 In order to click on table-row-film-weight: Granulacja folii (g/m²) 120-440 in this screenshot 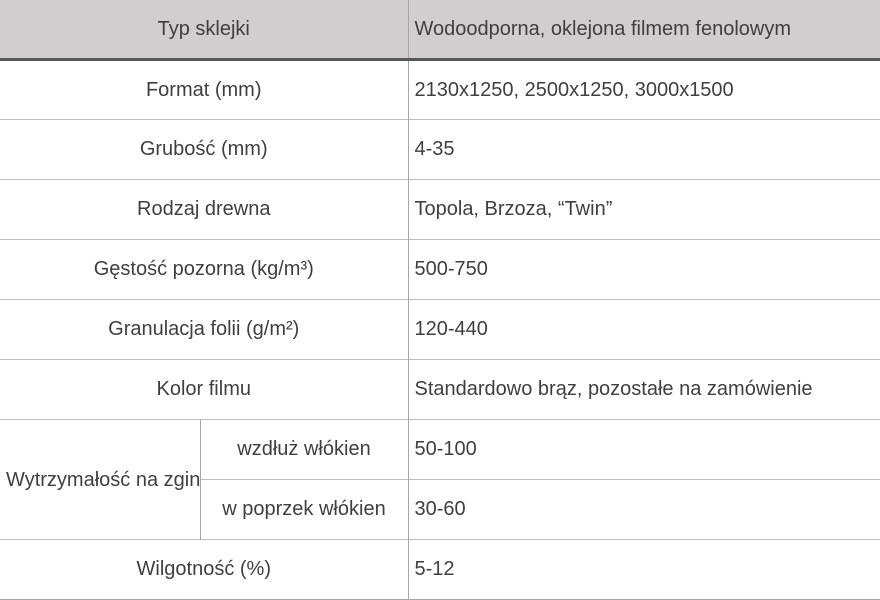, I will do `click(440, 329)`.